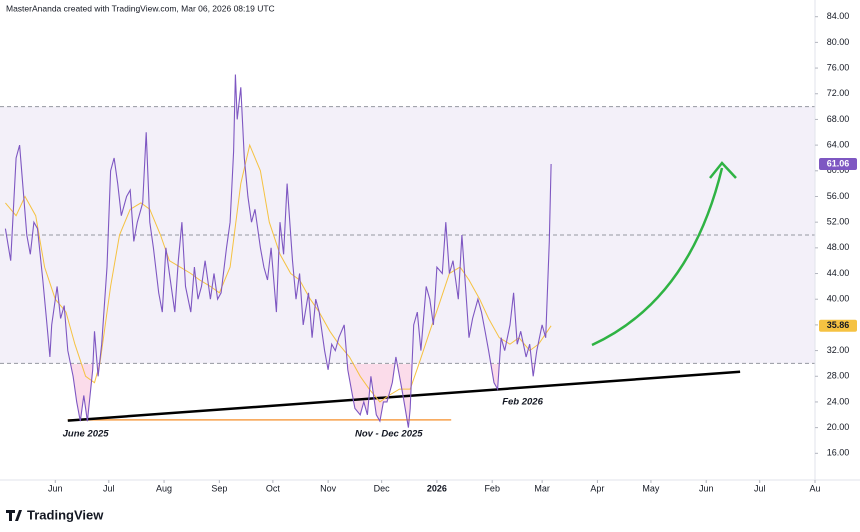  Describe the element at coordinates (838, 247) in the screenshot. I see `y-tick-label: 48.00` at that location.